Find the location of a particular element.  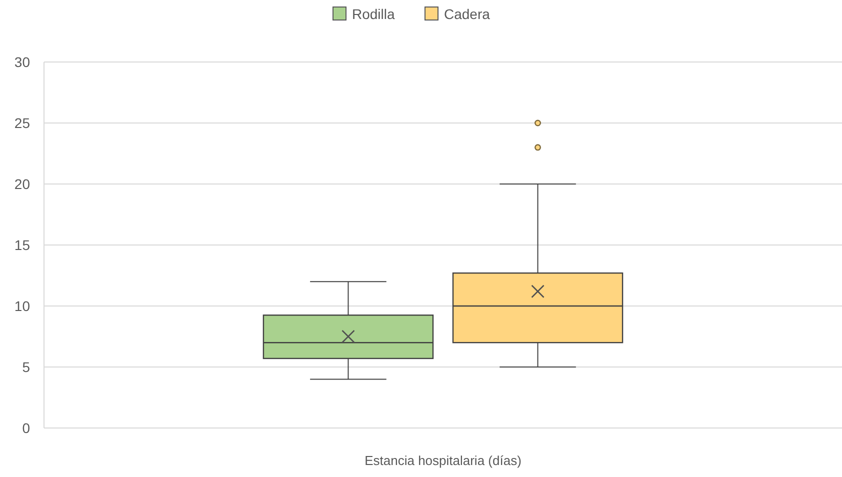

y-tick-label: 15 is located at coordinates (22, 244).